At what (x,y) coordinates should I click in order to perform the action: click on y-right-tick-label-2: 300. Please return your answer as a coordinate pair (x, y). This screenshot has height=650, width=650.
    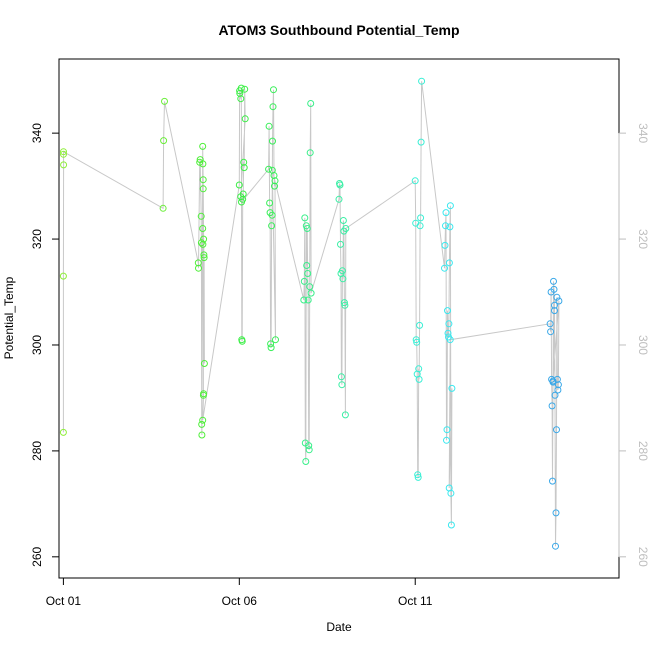
    Looking at the image, I should click on (643, 345).